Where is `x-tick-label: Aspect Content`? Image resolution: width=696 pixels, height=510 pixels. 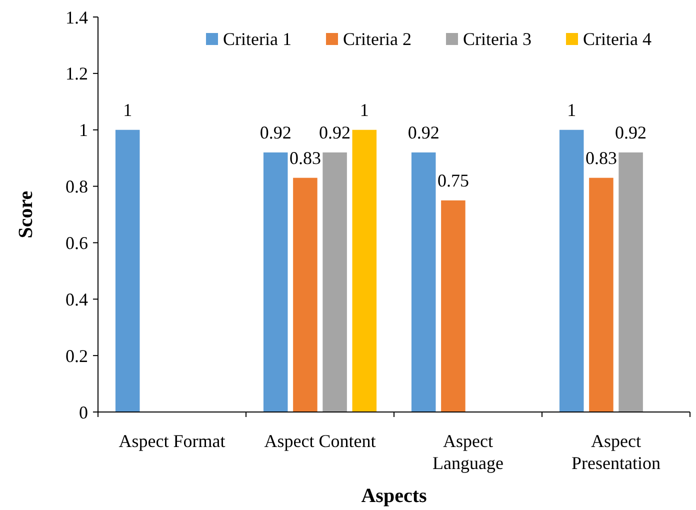 x-tick-label: Aspect Content is located at coordinates (320, 441).